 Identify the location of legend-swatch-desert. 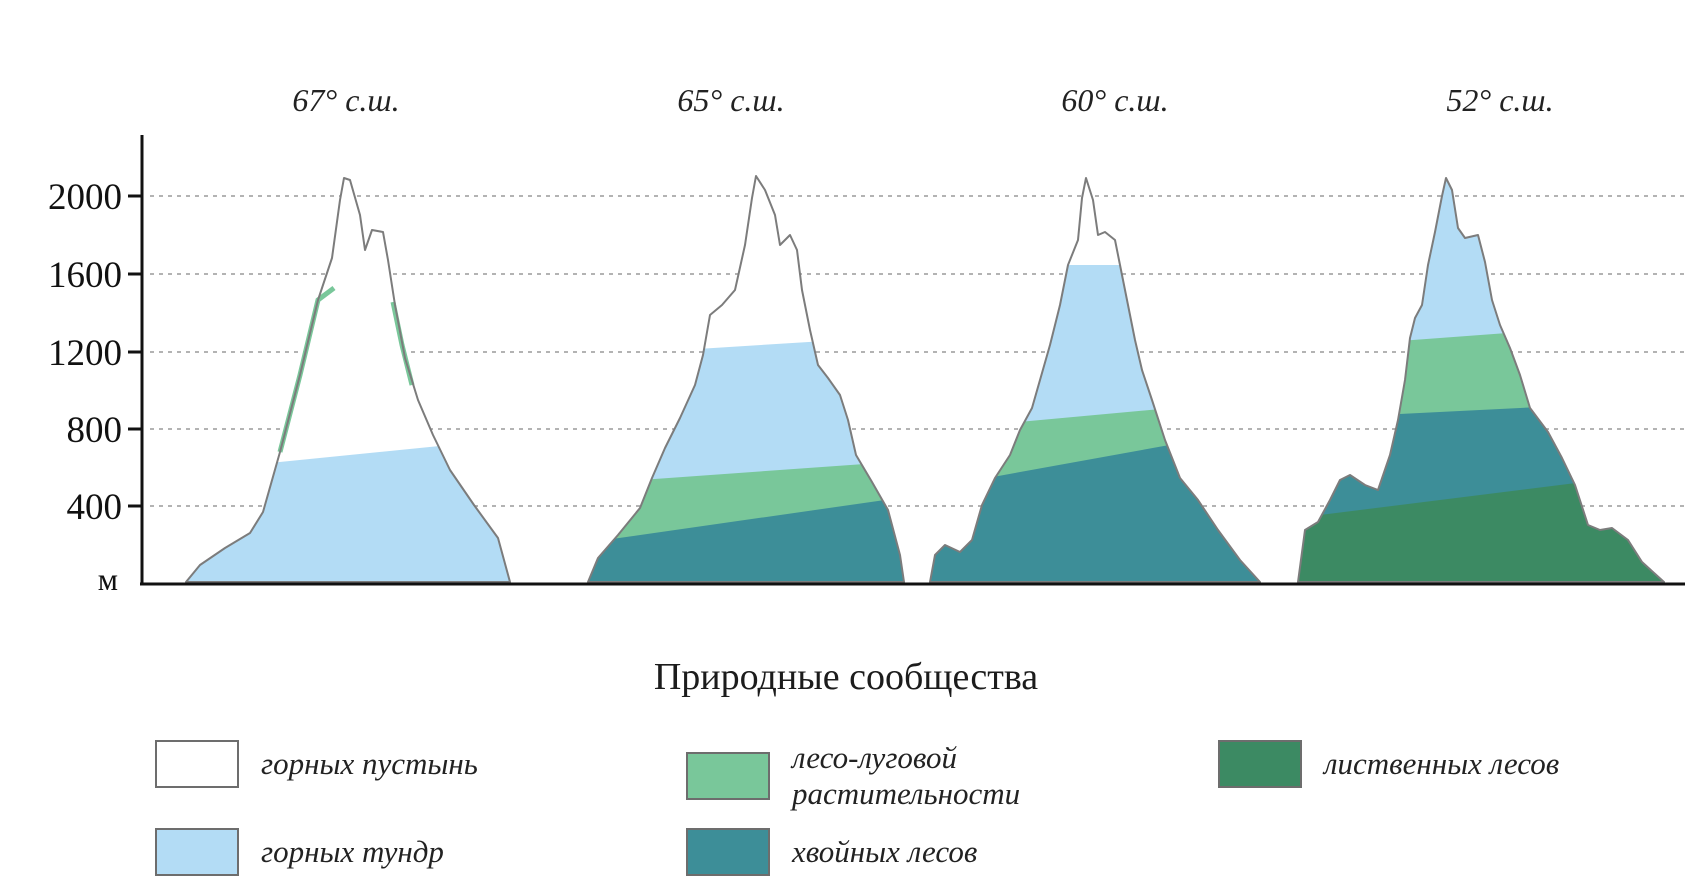
(197, 764).